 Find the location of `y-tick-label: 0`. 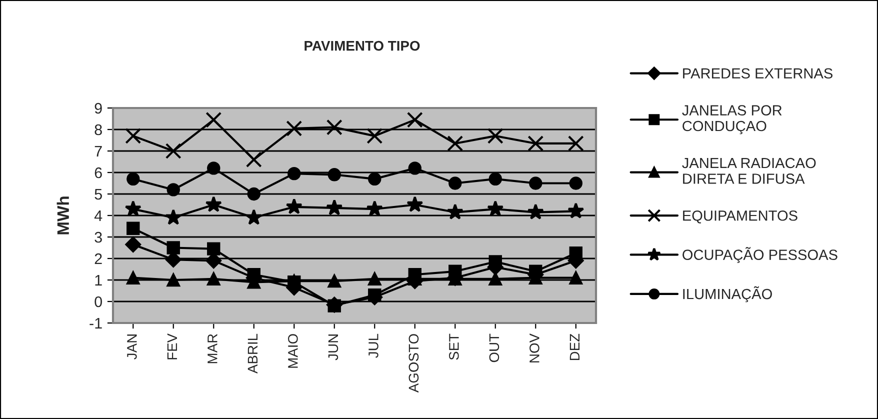

y-tick-label: 0 is located at coordinates (98, 302).